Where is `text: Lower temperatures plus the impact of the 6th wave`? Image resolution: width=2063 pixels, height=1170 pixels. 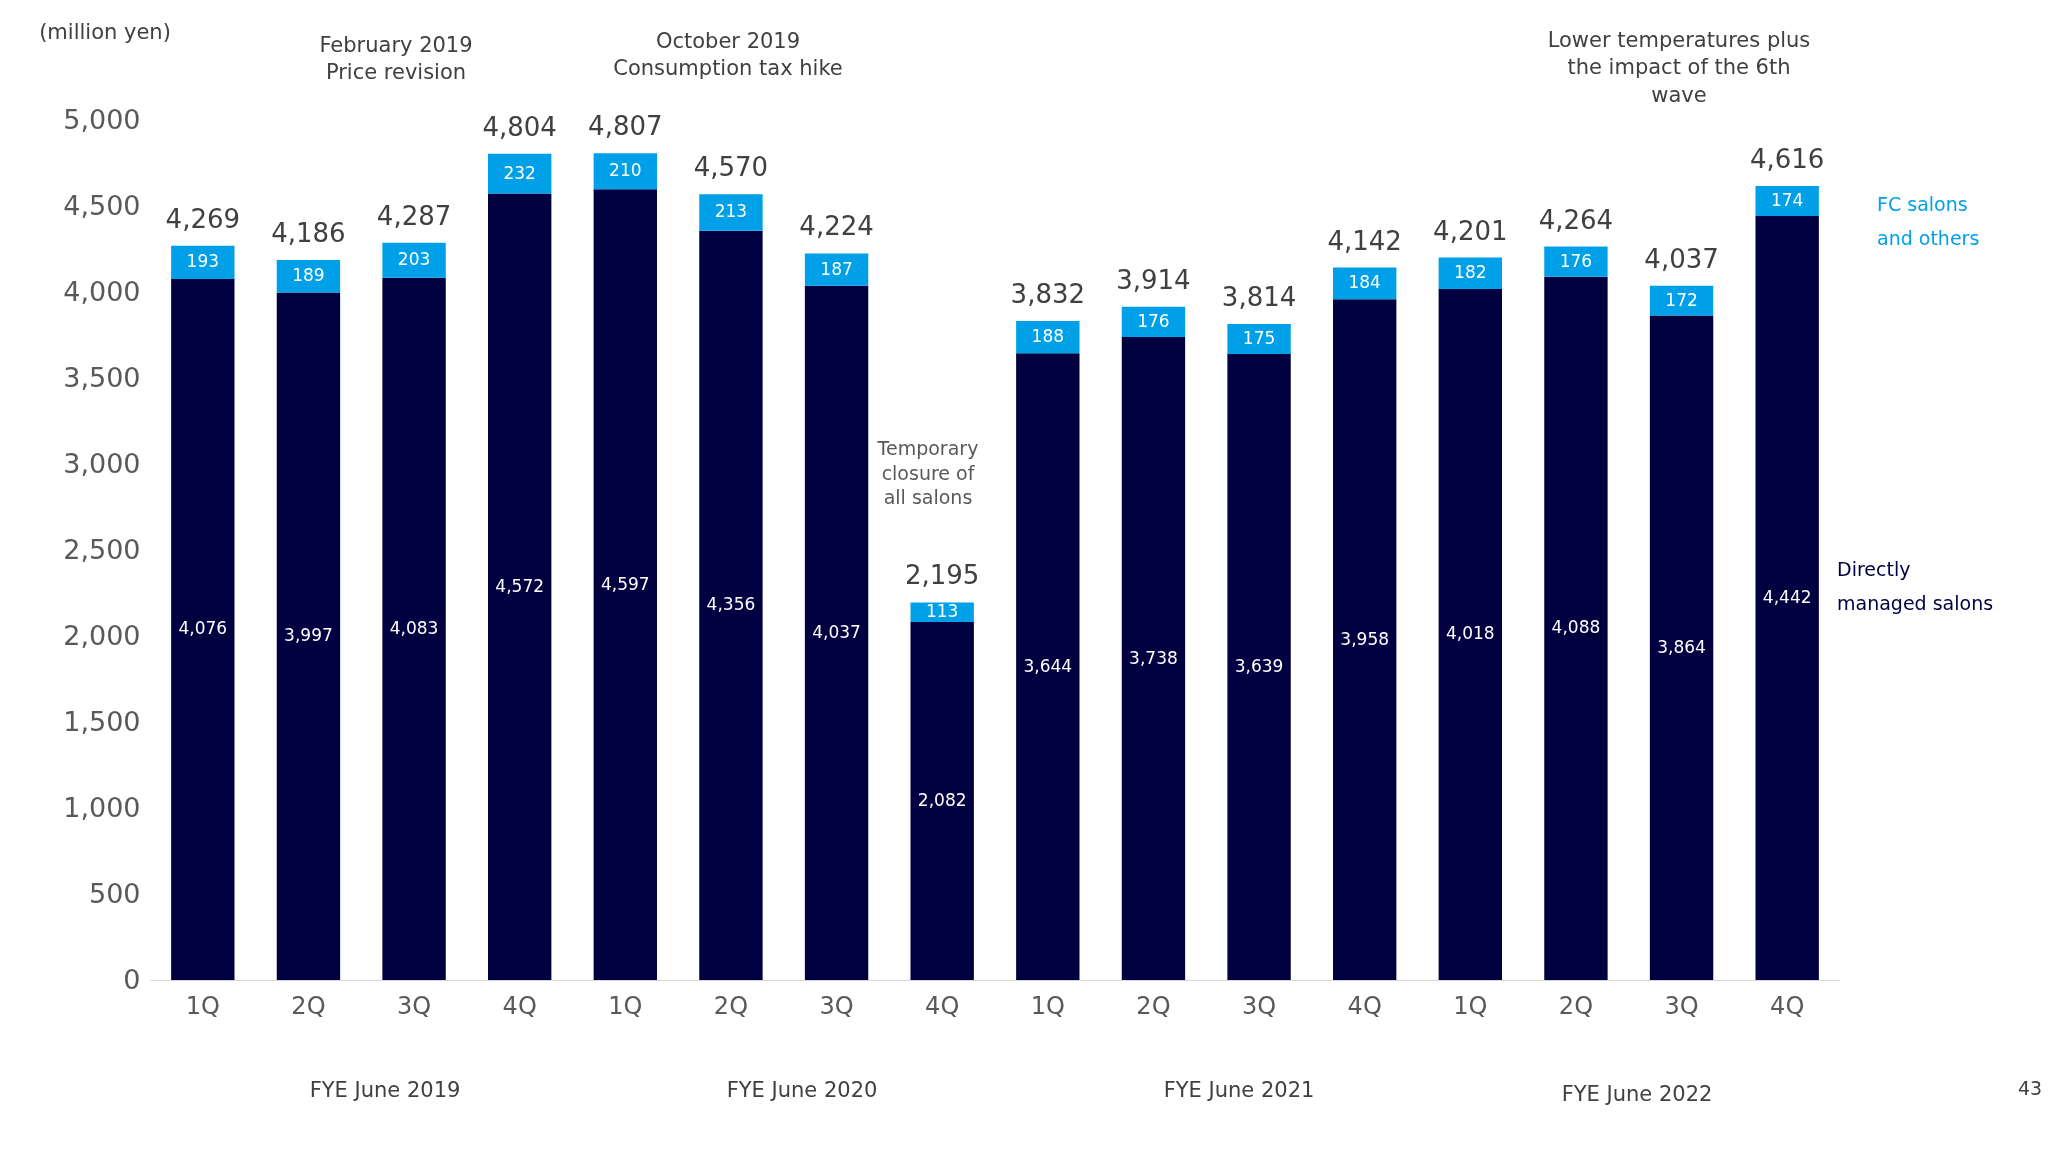 text: Lower temperatures plus the impact of the 6th wave is located at coordinates (1679, 67).